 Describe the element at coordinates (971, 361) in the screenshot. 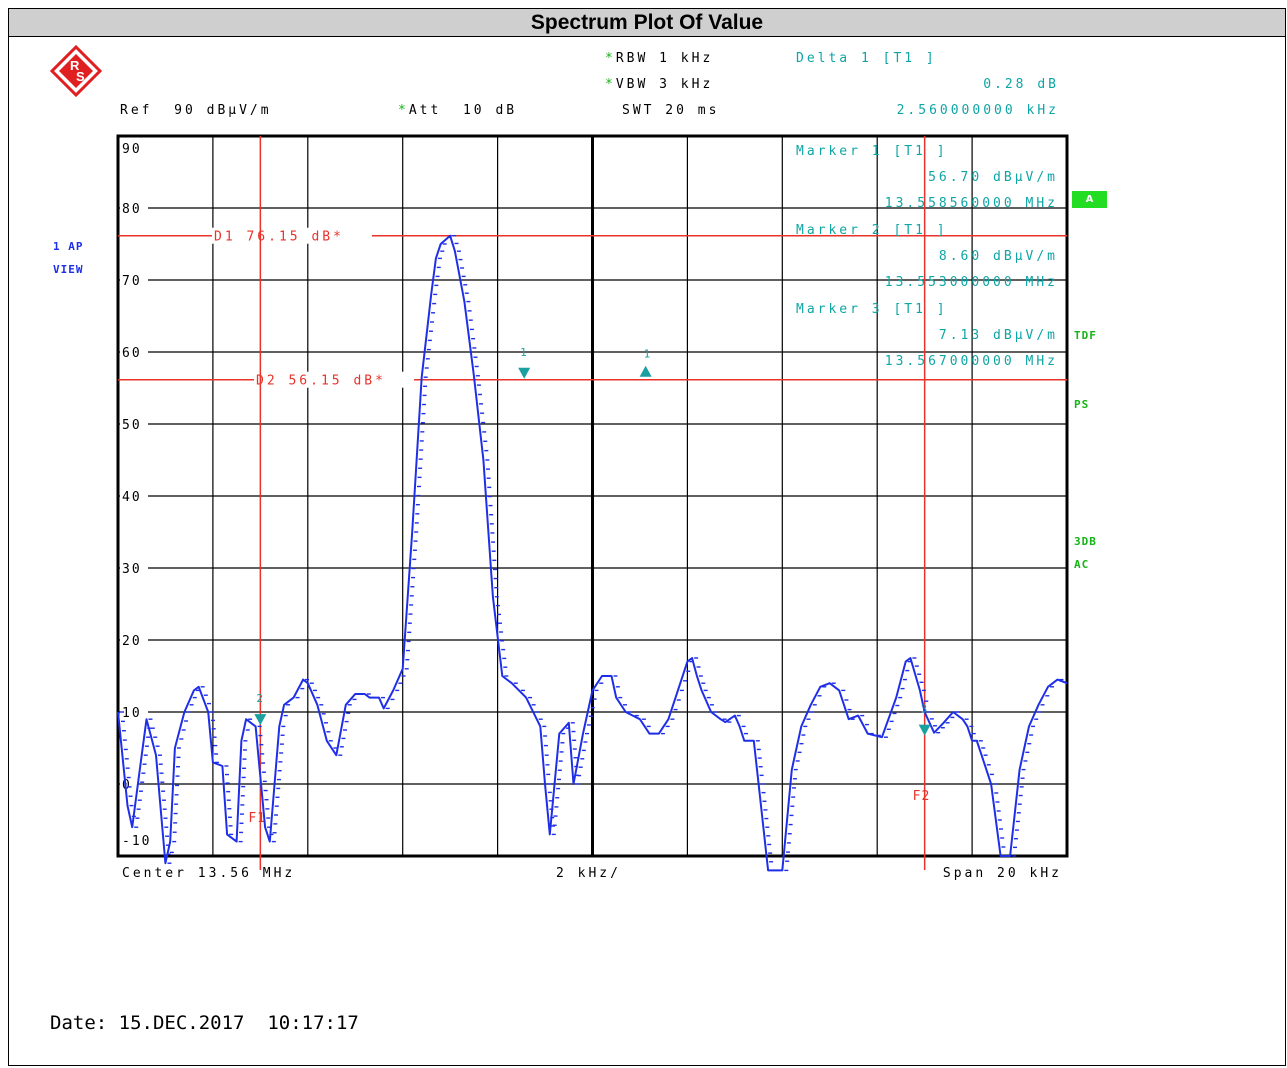

I see `marker-3-freq: 13.567000000 MHz` at that location.